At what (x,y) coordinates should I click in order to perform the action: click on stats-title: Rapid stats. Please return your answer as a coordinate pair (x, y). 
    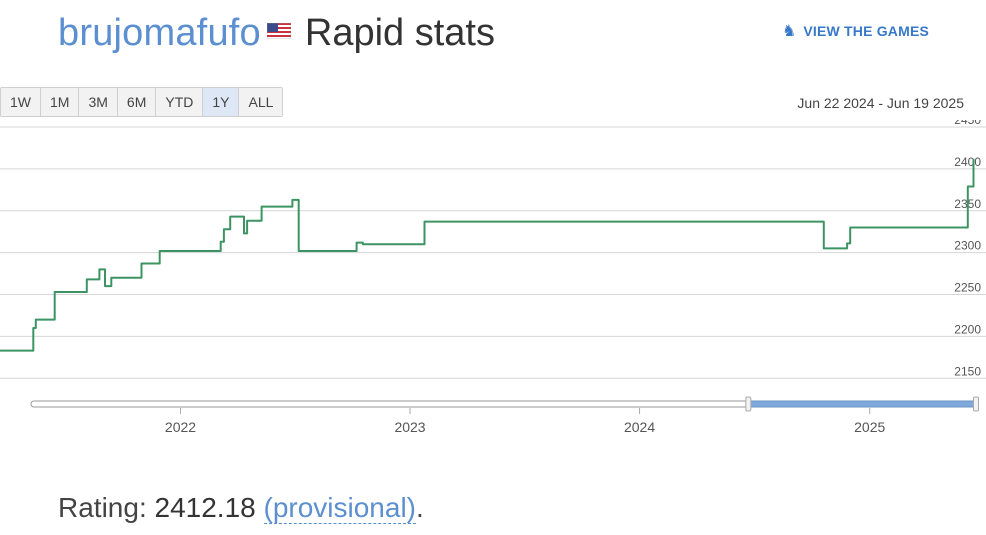
    Looking at the image, I should click on (399, 32).